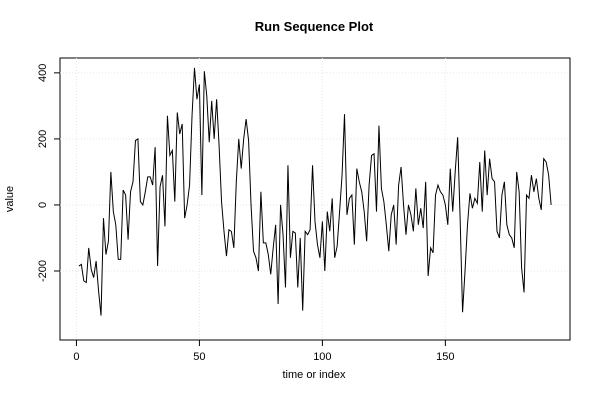 The height and width of the screenshot is (400, 599). Describe the element at coordinates (76, 357) in the screenshot. I see `x-tick-label: 0` at that location.